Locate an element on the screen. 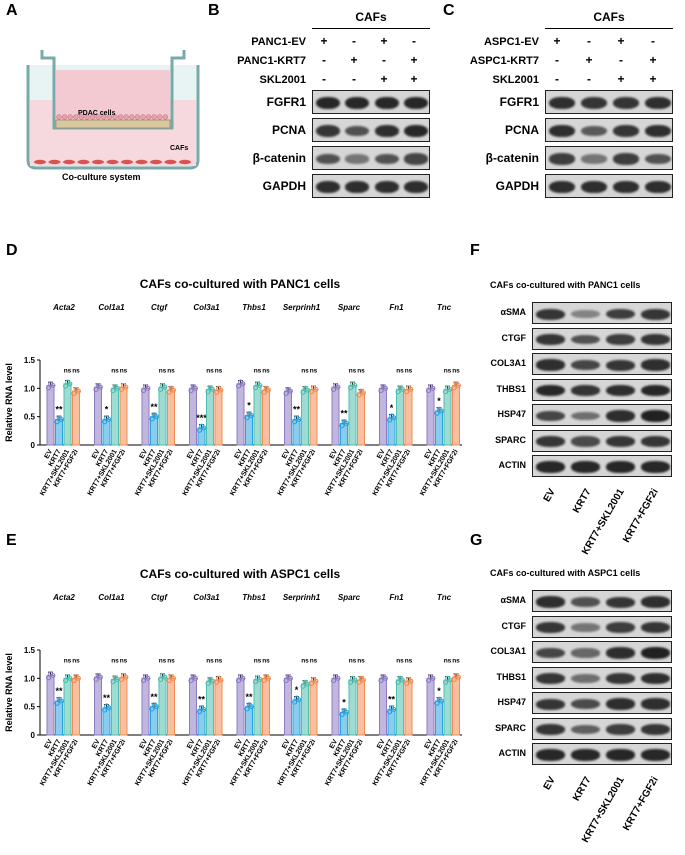 The width and height of the screenshot is (685, 855). gene-label: Ctgf is located at coordinates (159, 307).